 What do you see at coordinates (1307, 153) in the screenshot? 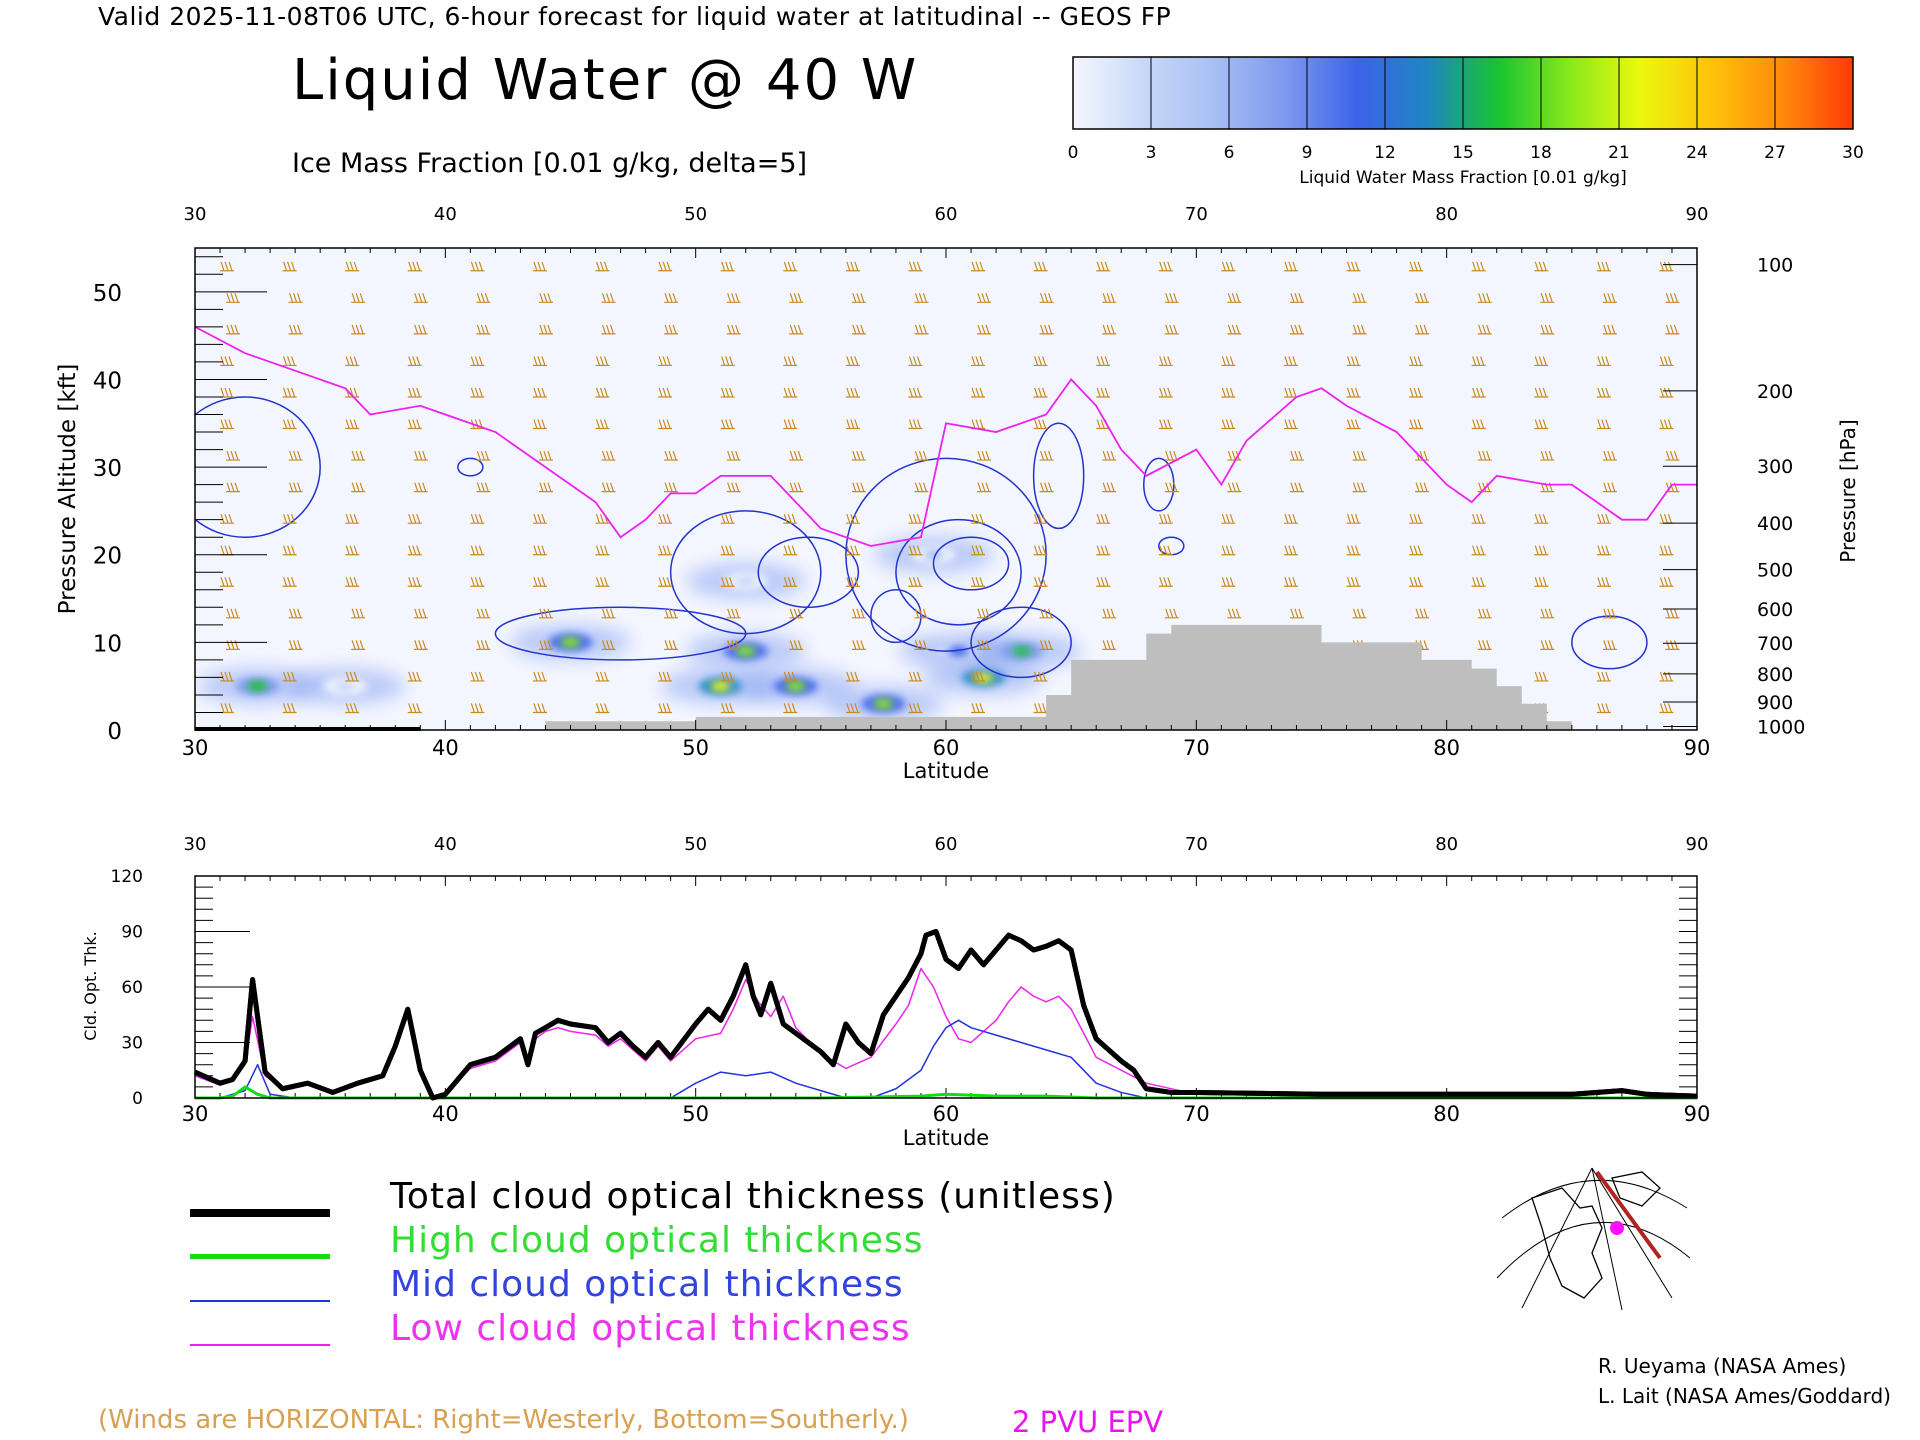
I see `colorbar-tick-label: 9` at bounding box center [1307, 153].